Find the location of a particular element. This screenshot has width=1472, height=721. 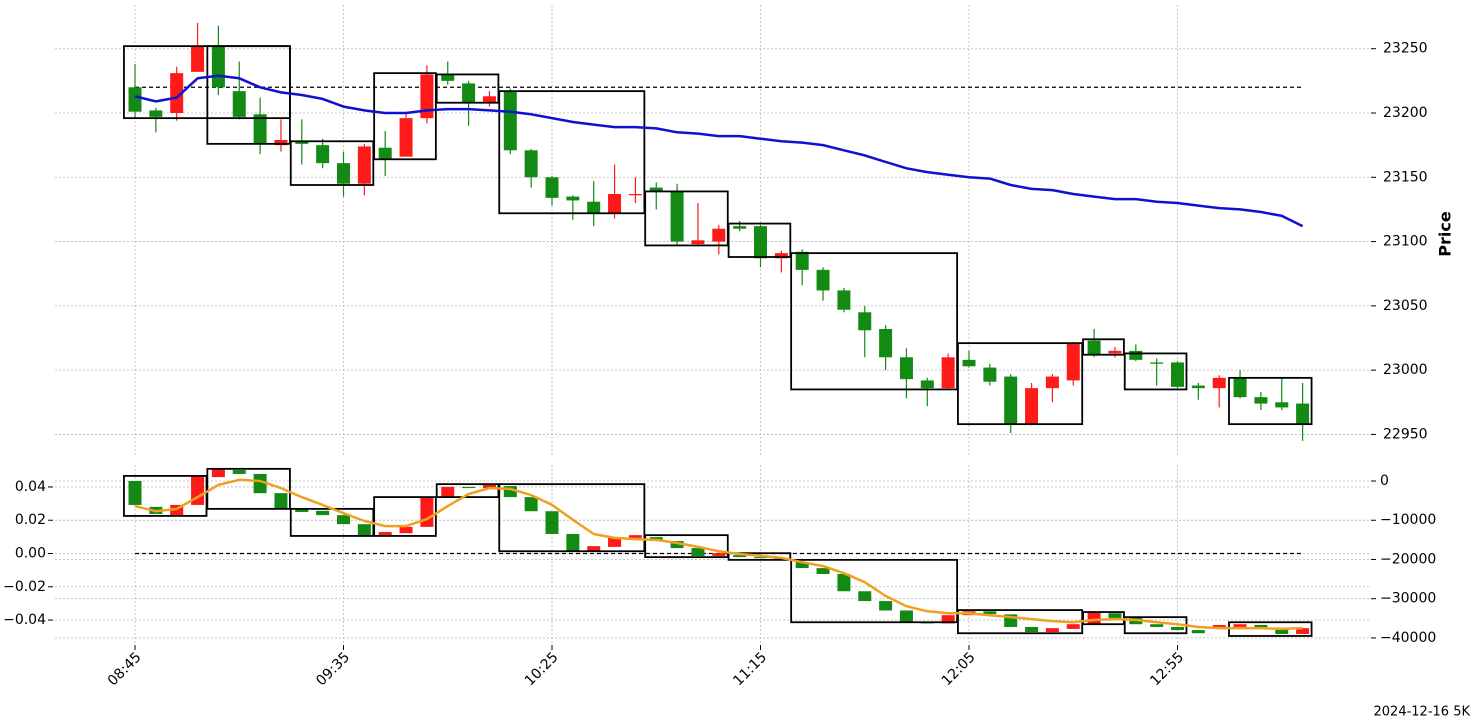

y-tick-label: 0.00 is located at coordinates (30, 554).